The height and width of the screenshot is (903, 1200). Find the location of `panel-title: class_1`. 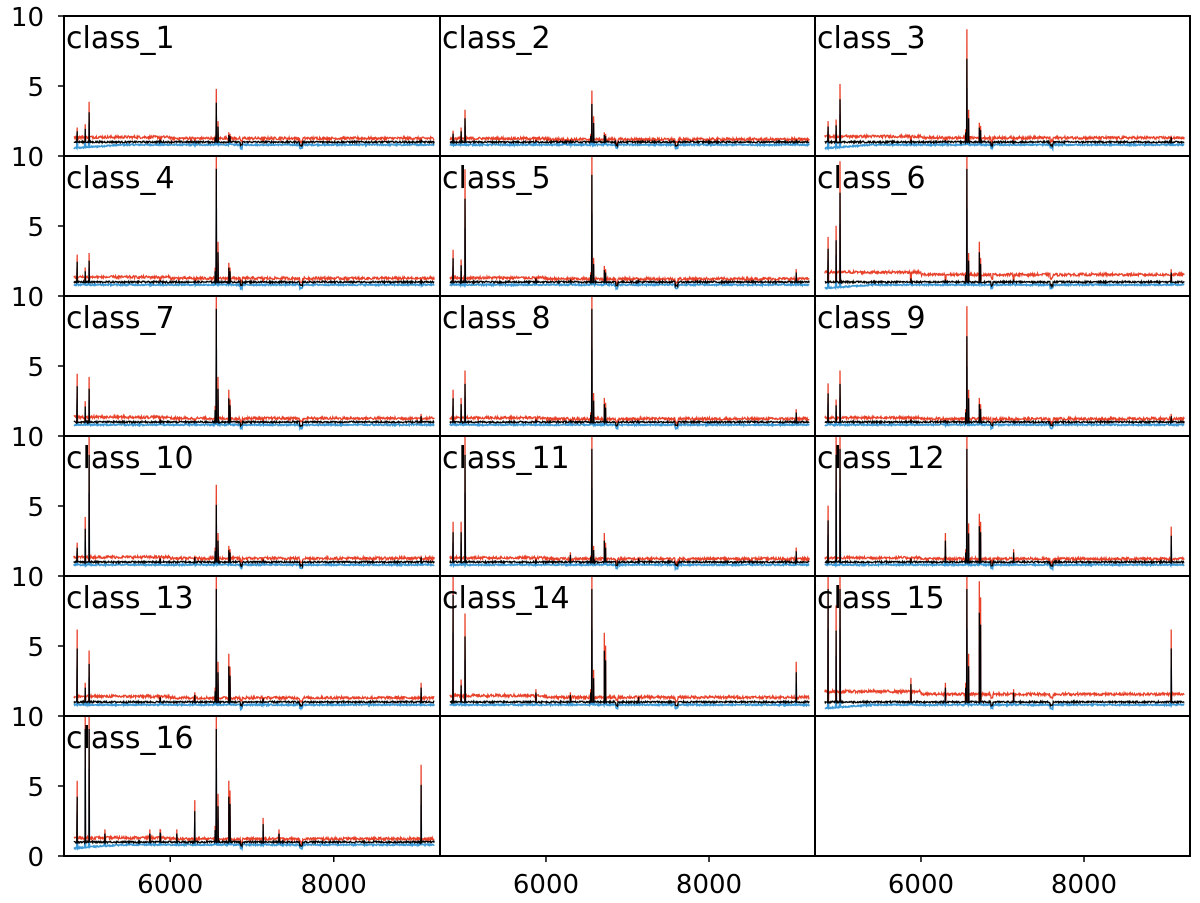

panel-title: class_1 is located at coordinates (120, 38).